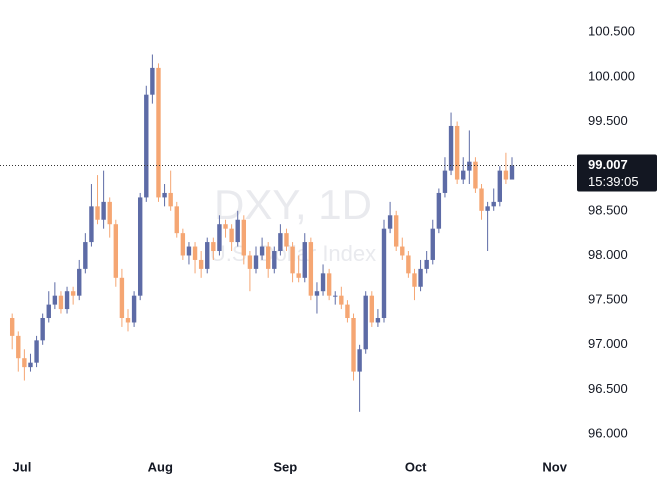  Describe the element at coordinates (293, 204) in the screenshot. I see `watermark-symbol: DXY, 1D` at that location.